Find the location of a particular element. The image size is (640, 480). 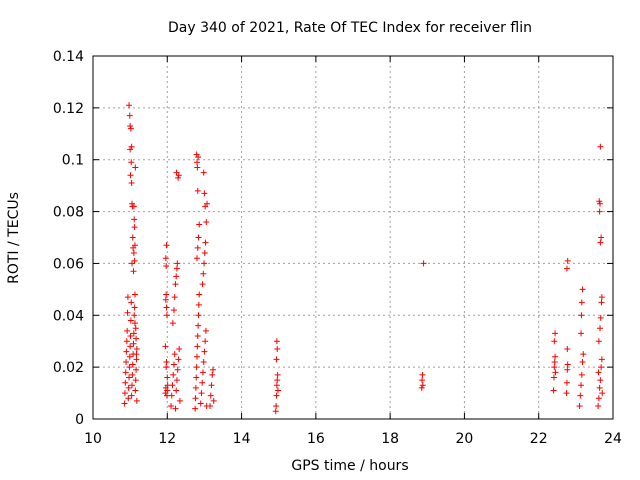

x-tick-label: 10 is located at coordinates (93, 439).